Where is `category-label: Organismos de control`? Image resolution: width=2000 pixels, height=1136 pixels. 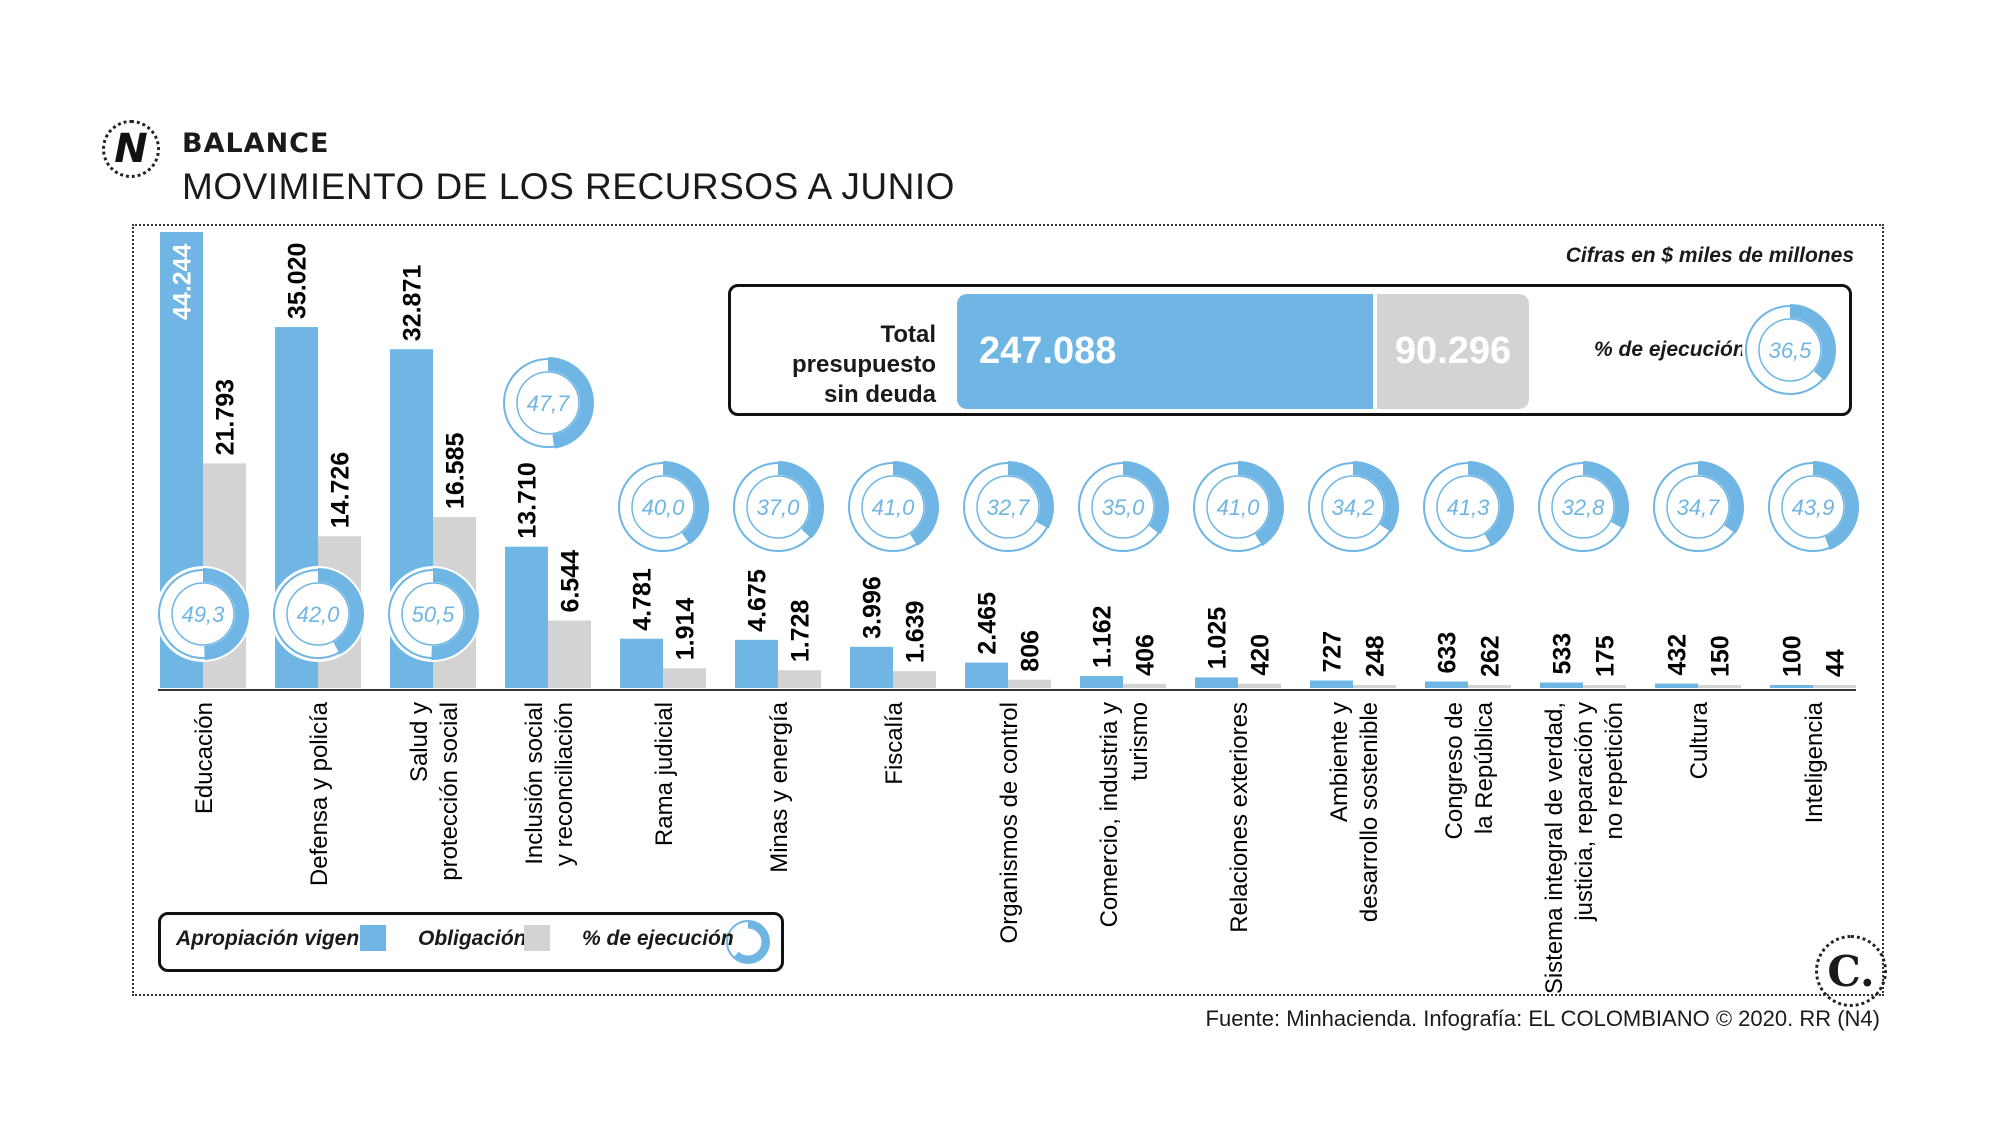
category-label: Organismos de control is located at coordinates (1009, 822).